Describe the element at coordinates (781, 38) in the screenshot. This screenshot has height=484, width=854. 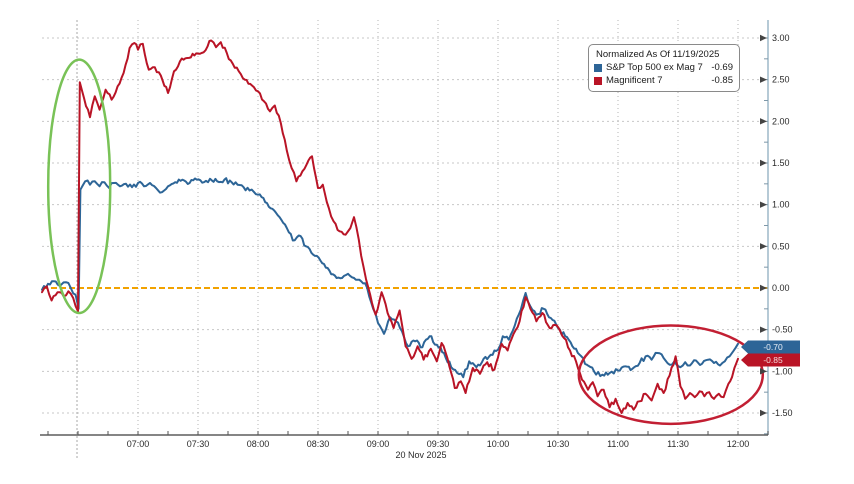
I see `y-tick-label: 3.00` at that location.